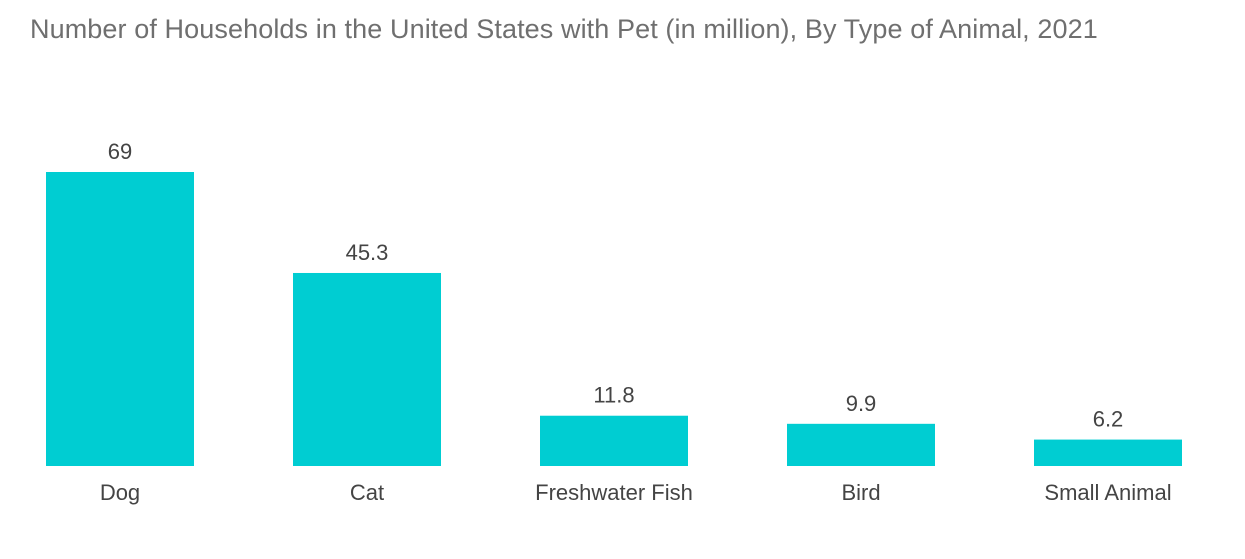 This screenshot has height=559, width=1245. Describe the element at coordinates (367, 369) in the screenshot. I see `bar-cat` at that location.